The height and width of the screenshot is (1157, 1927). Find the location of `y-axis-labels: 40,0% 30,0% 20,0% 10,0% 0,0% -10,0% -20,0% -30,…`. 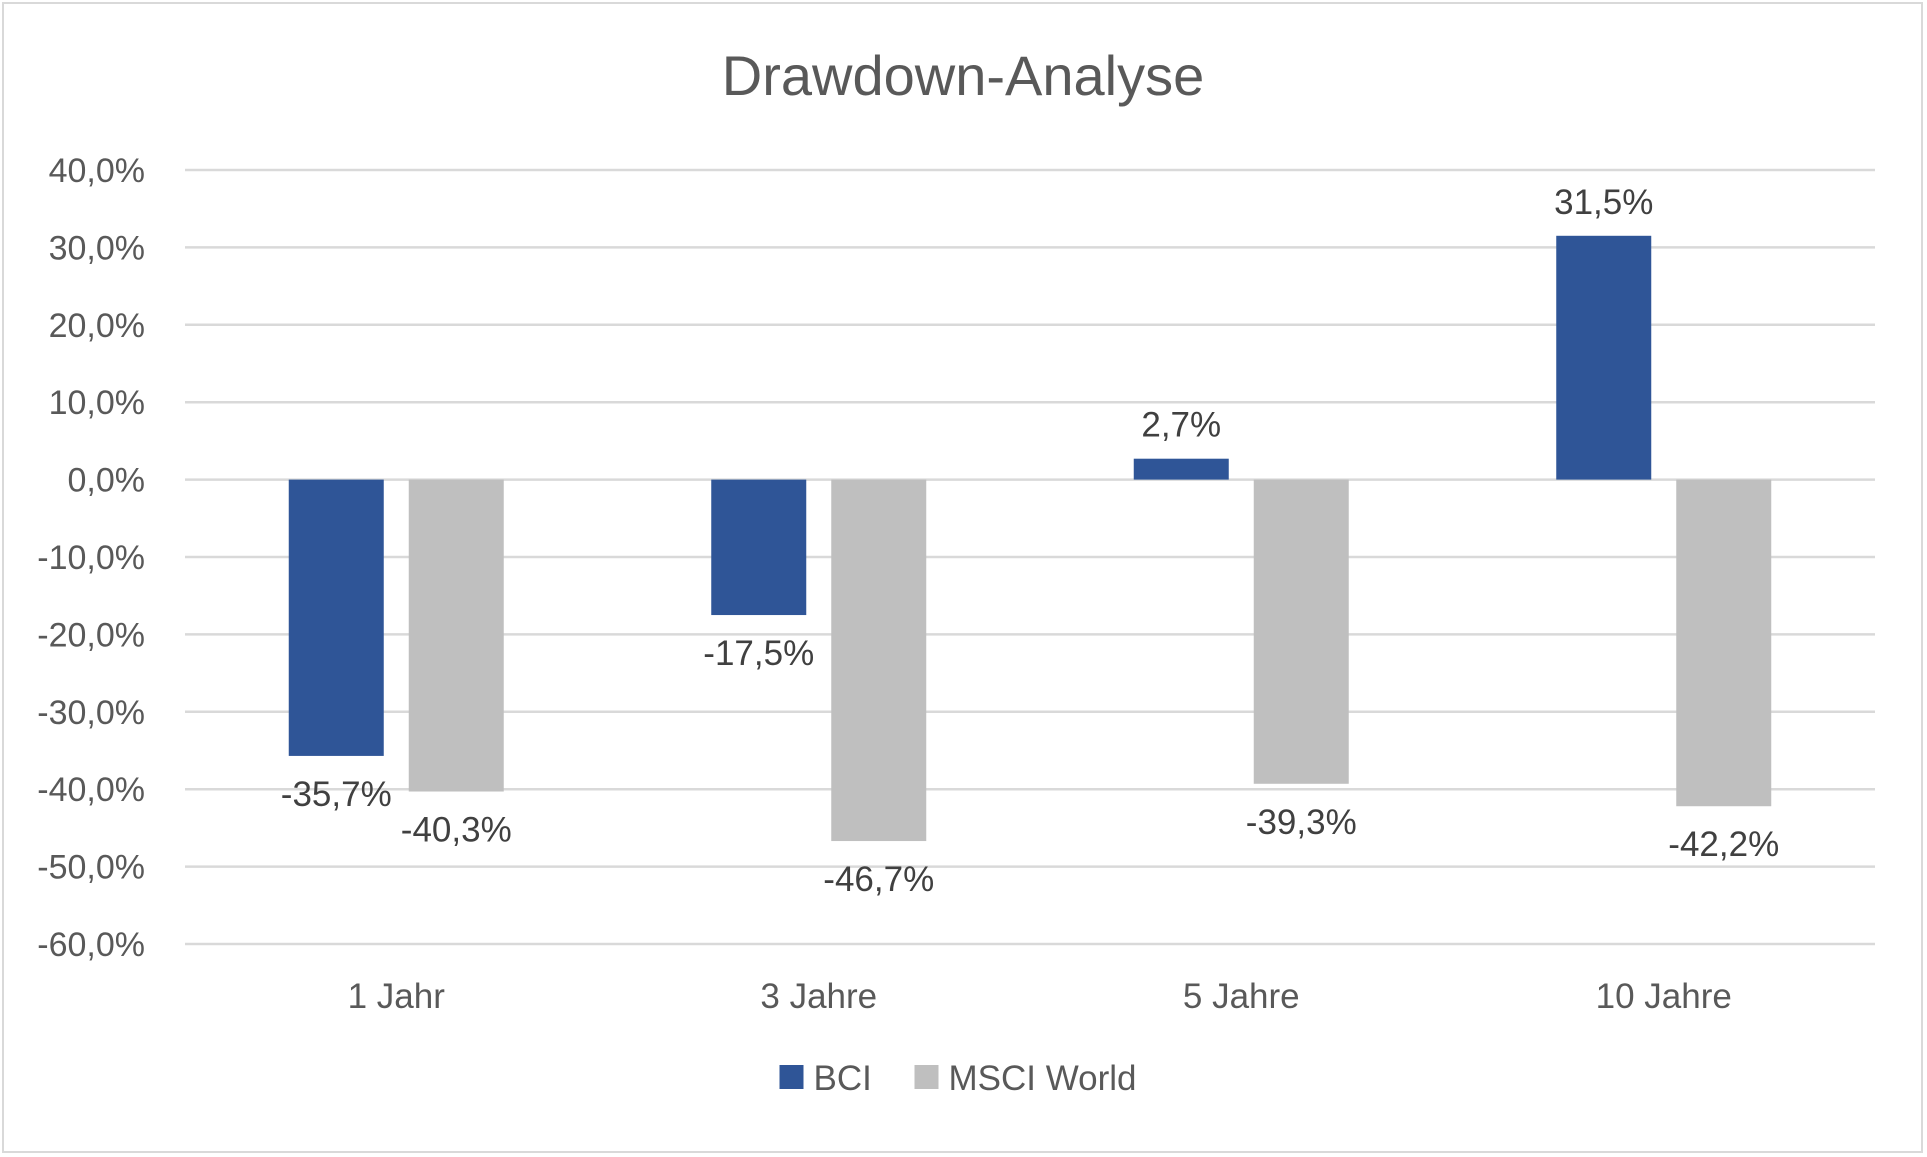

y-axis-labels: 40,0% 30,0% 20,0% 10,0% 0,0% -10,0% -20,0% -30,… is located at coordinates (91, 558).